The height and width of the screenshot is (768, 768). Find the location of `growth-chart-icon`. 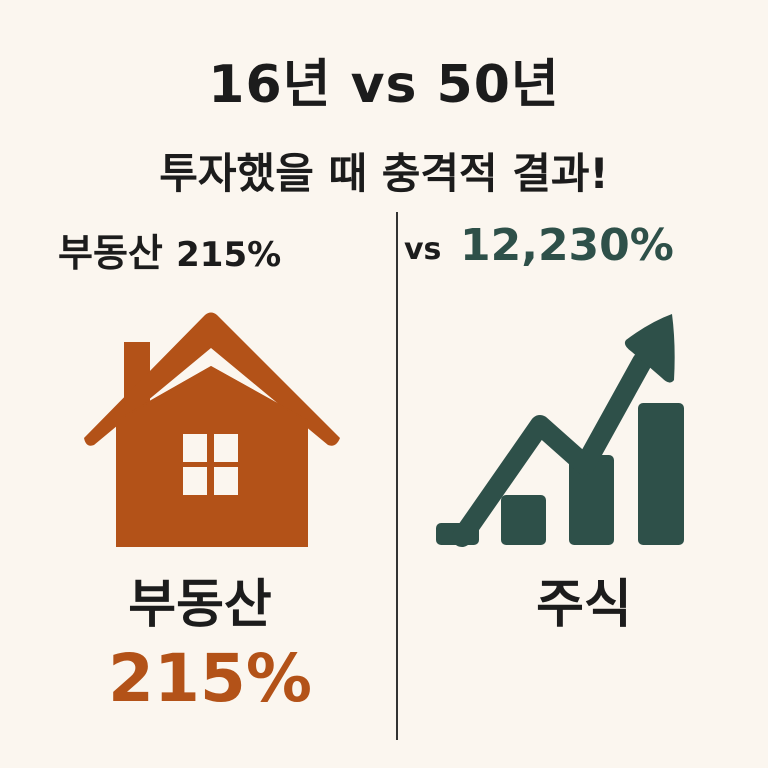

growth-chart-icon is located at coordinates (560, 430).